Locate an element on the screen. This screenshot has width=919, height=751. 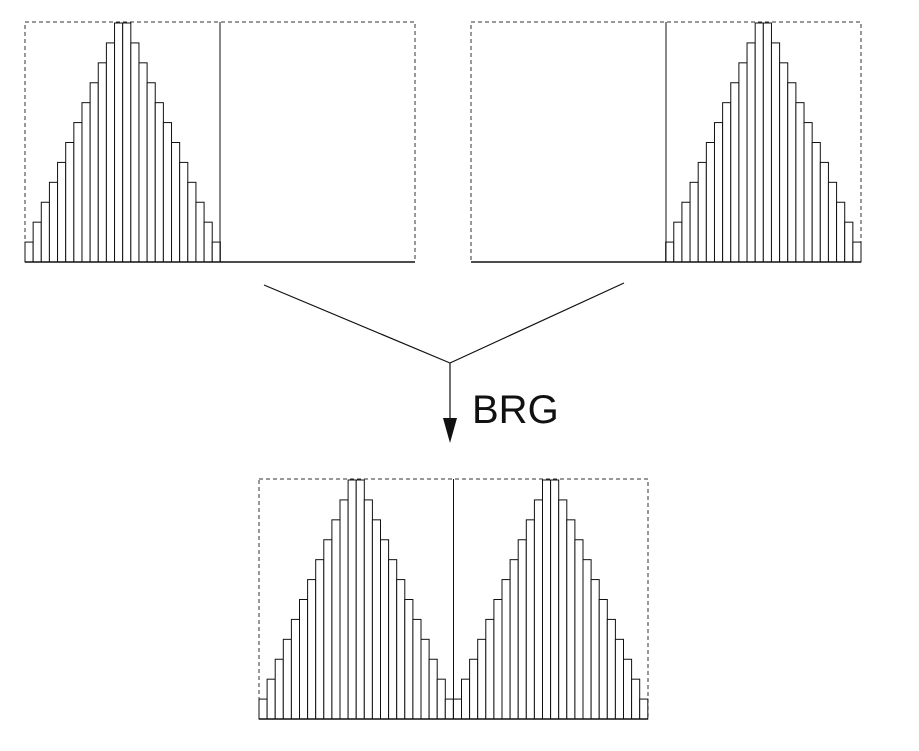
input-panel-left is located at coordinates (220, 142).